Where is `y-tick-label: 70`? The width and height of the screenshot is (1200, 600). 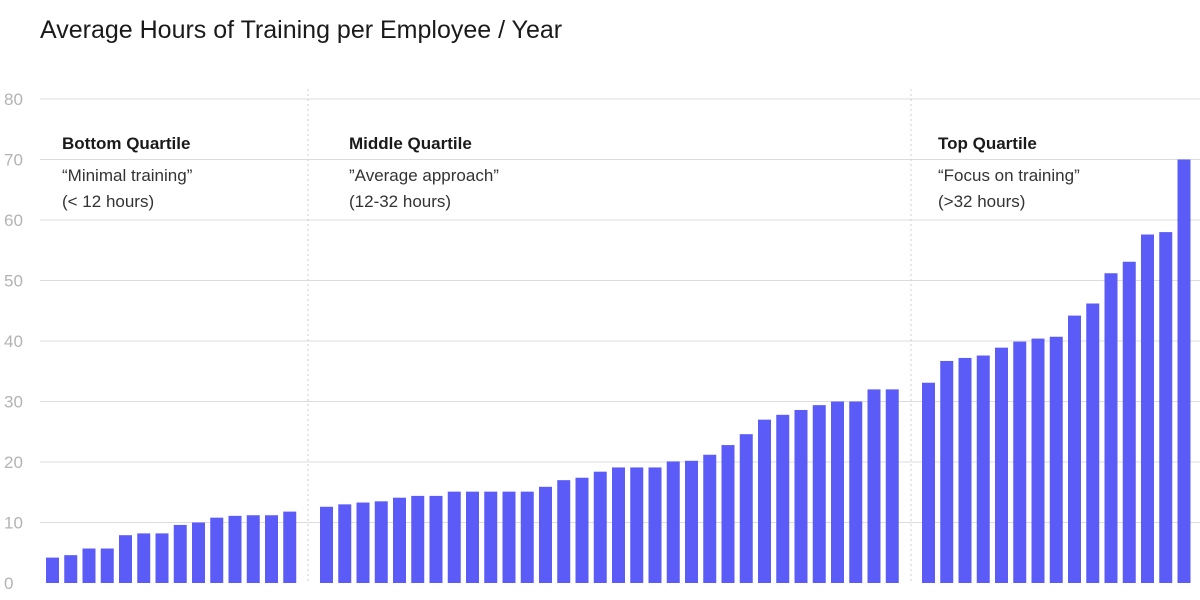
y-tick-label: 70 is located at coordinates (13, 160).